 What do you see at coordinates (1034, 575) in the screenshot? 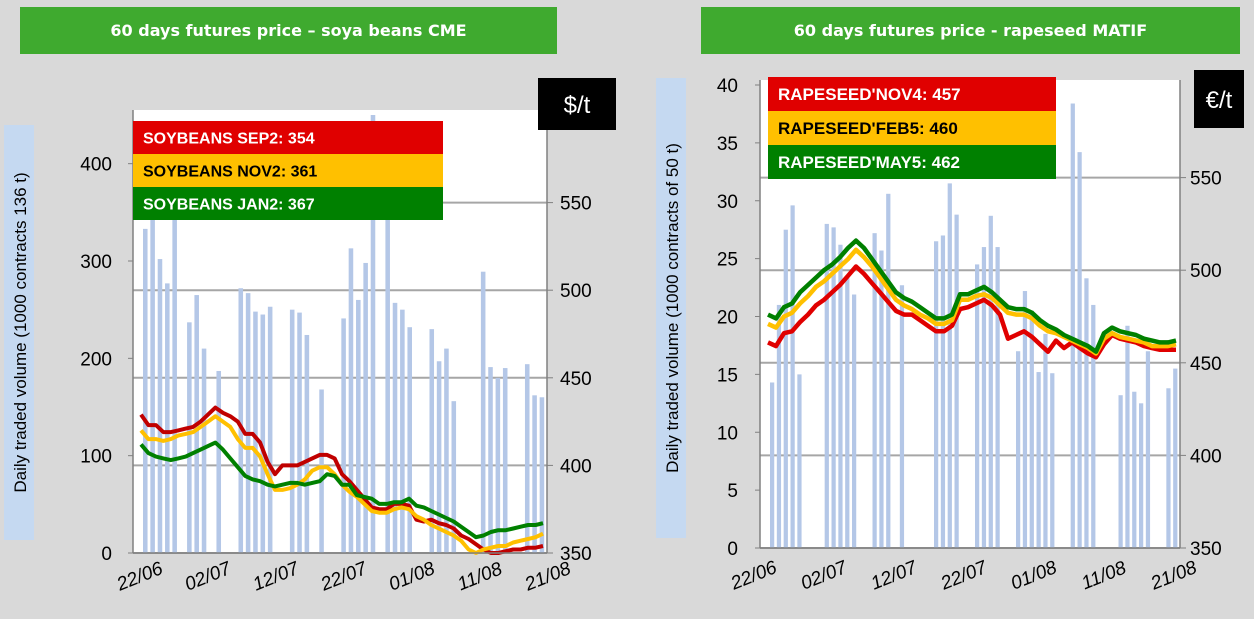
I see `x-tick-label: 01/08` at bounding box center [1034, 575].